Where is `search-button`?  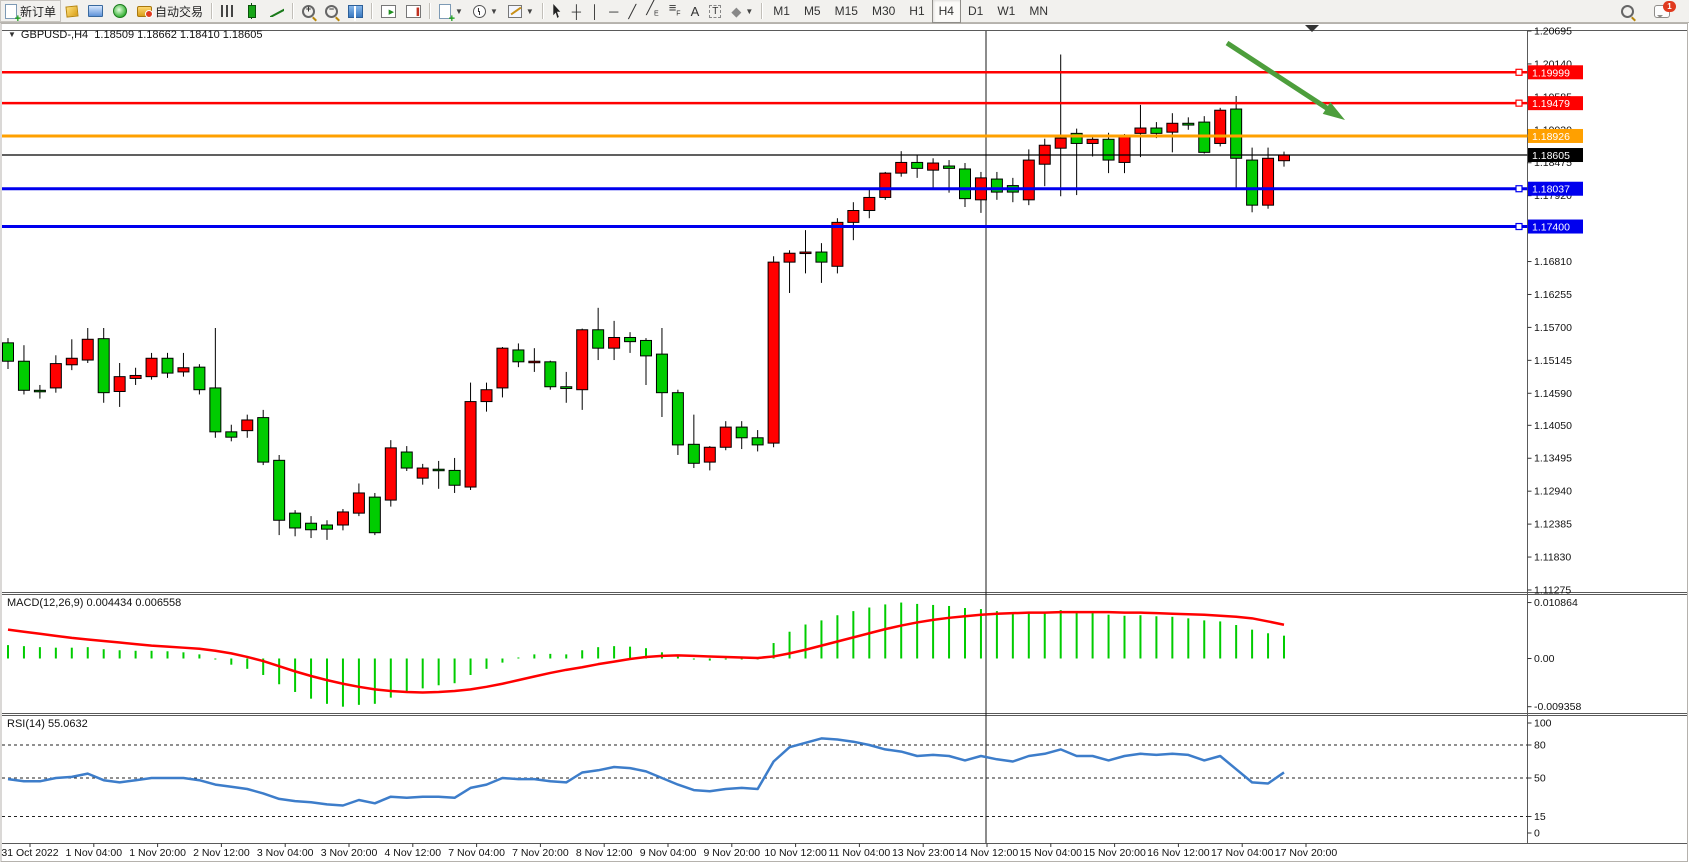
search-button is located at coordinates (1627, 11).